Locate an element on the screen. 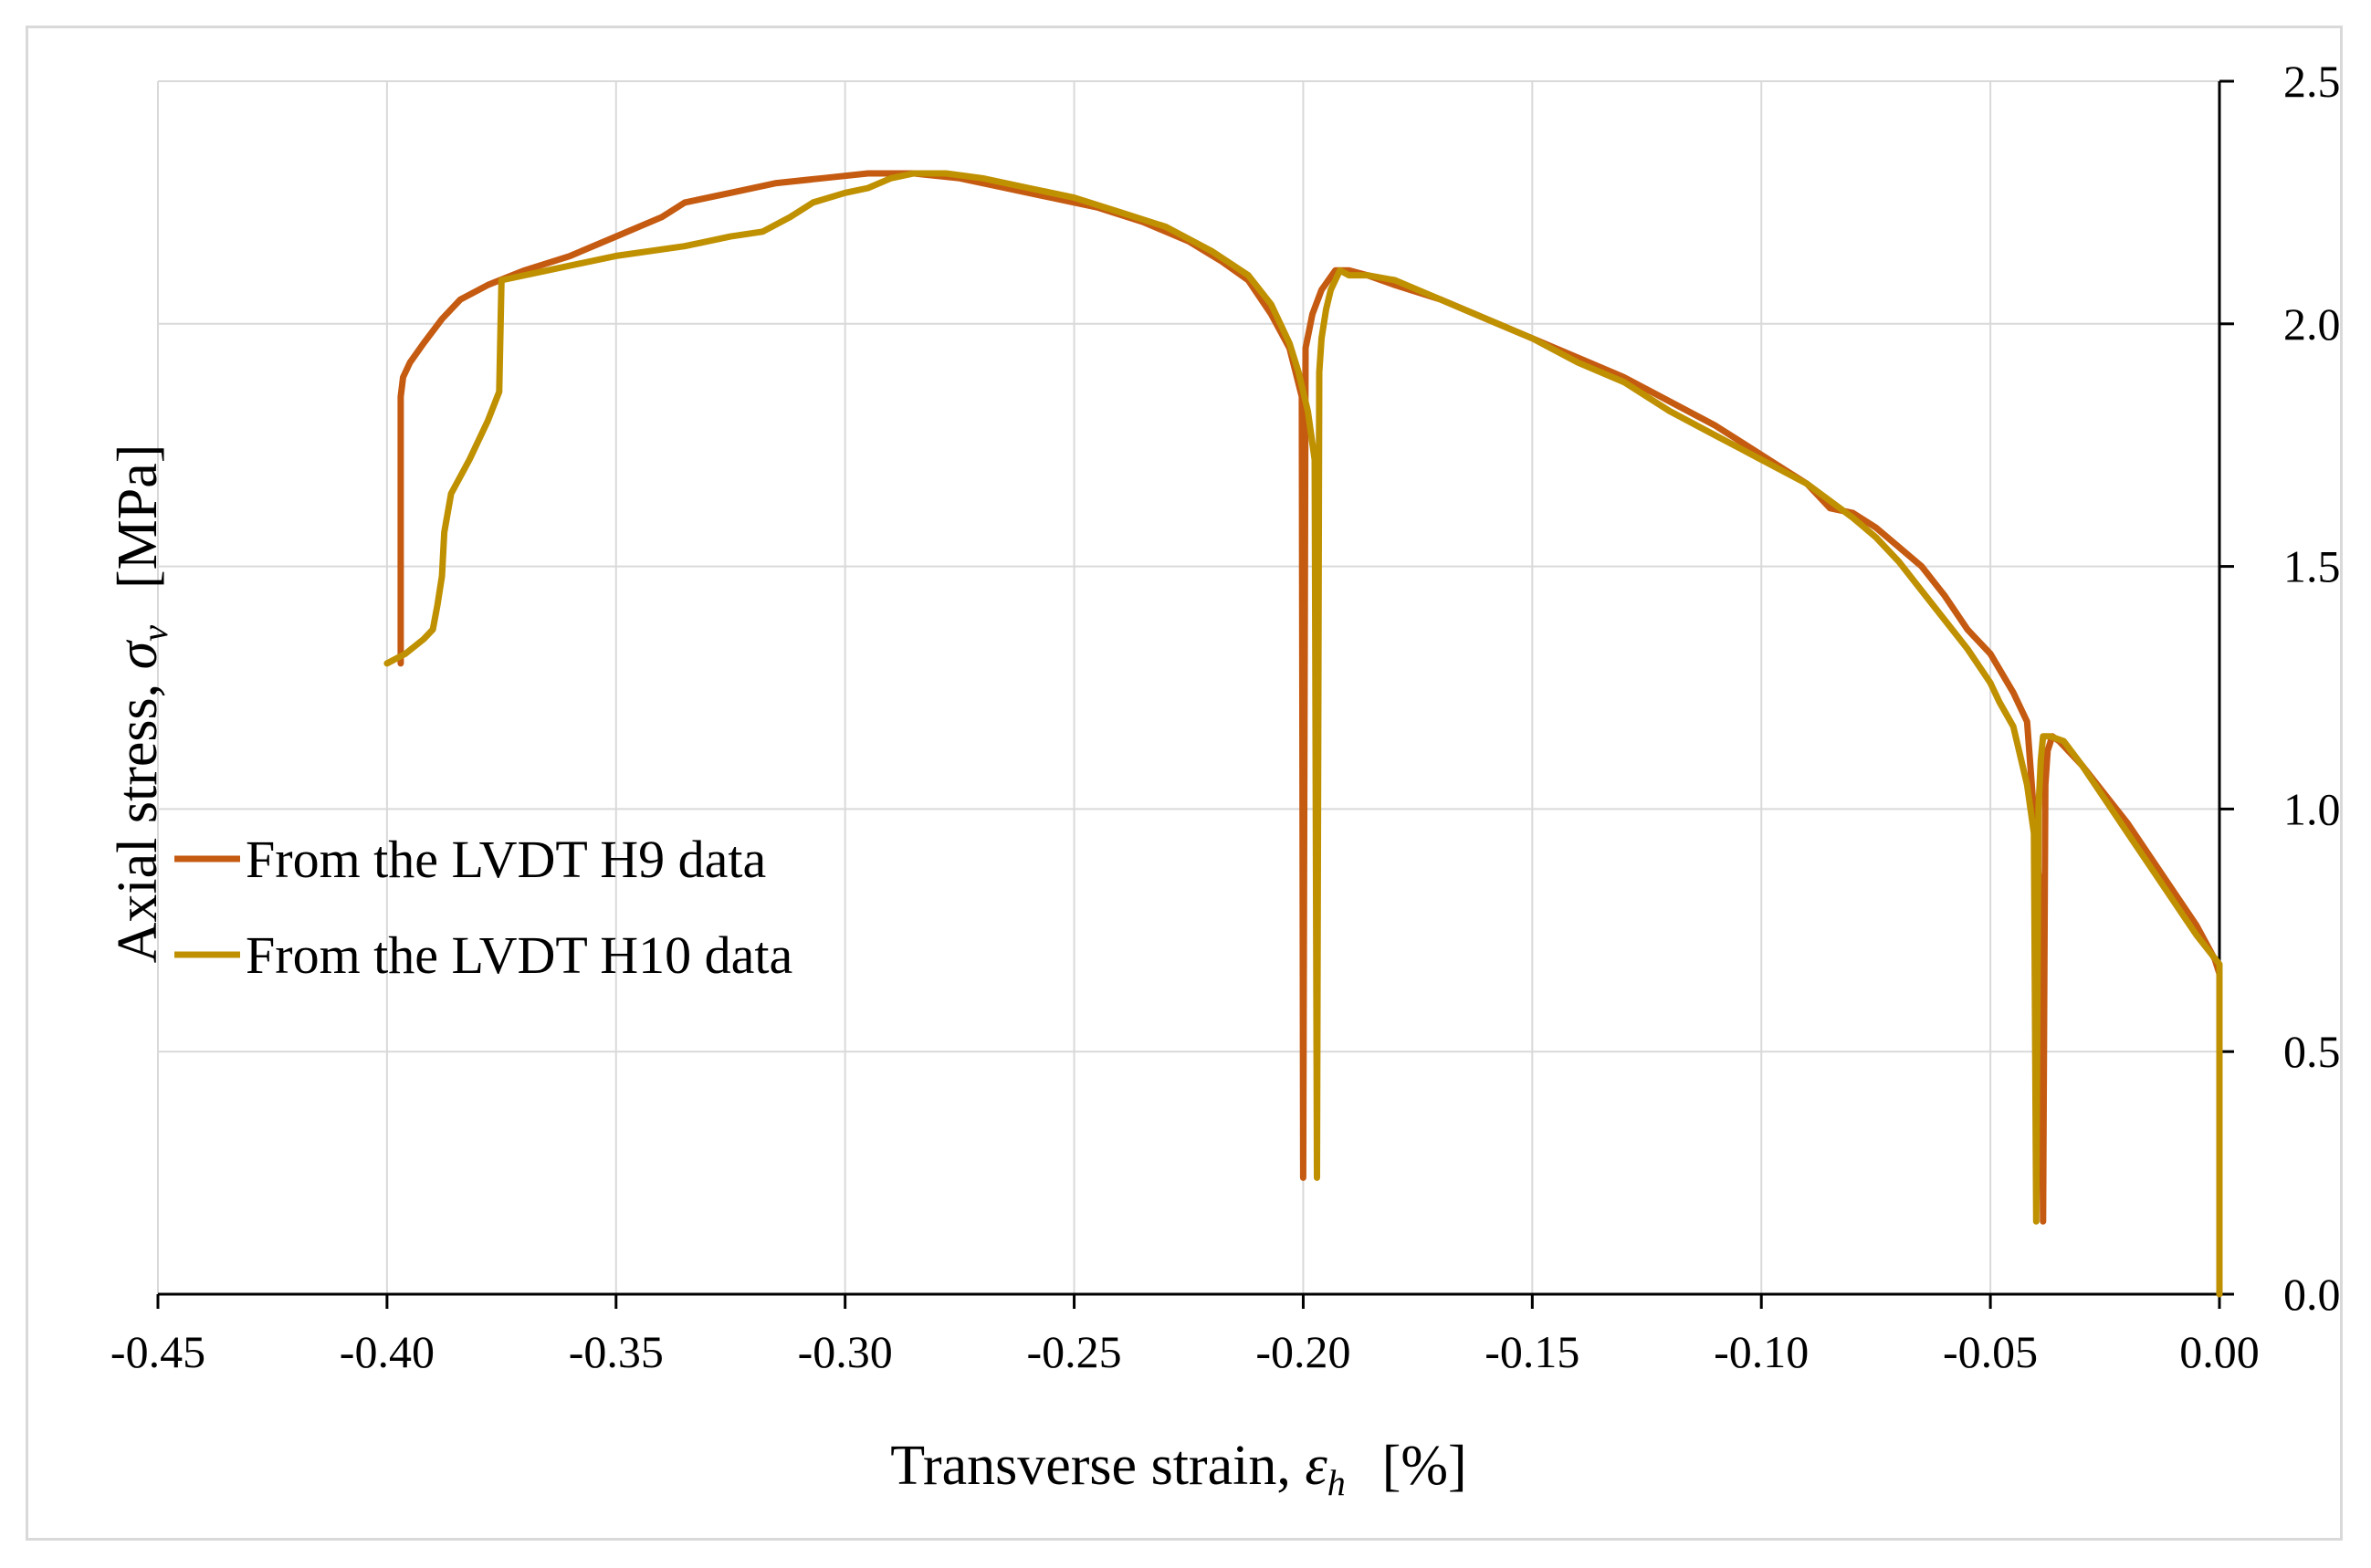 Image resolution: width=2371 pixels, height=1568 pixels. x-tick-label: -0.10 is located at coordinates (1761, 1352).